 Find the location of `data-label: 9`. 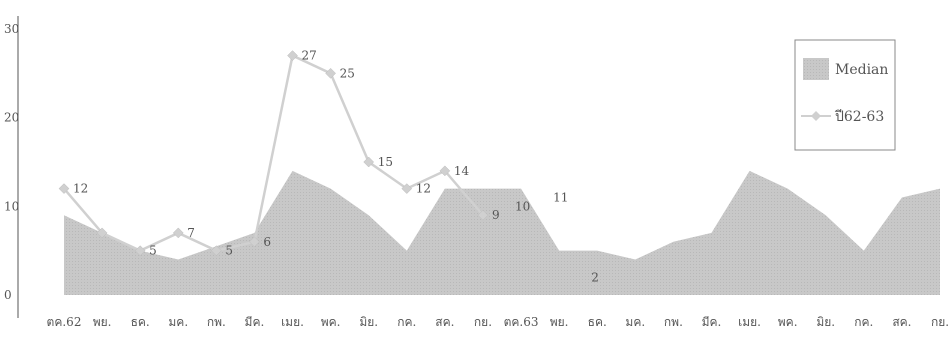

data-label: 9 is located at coordinates (496, 215).